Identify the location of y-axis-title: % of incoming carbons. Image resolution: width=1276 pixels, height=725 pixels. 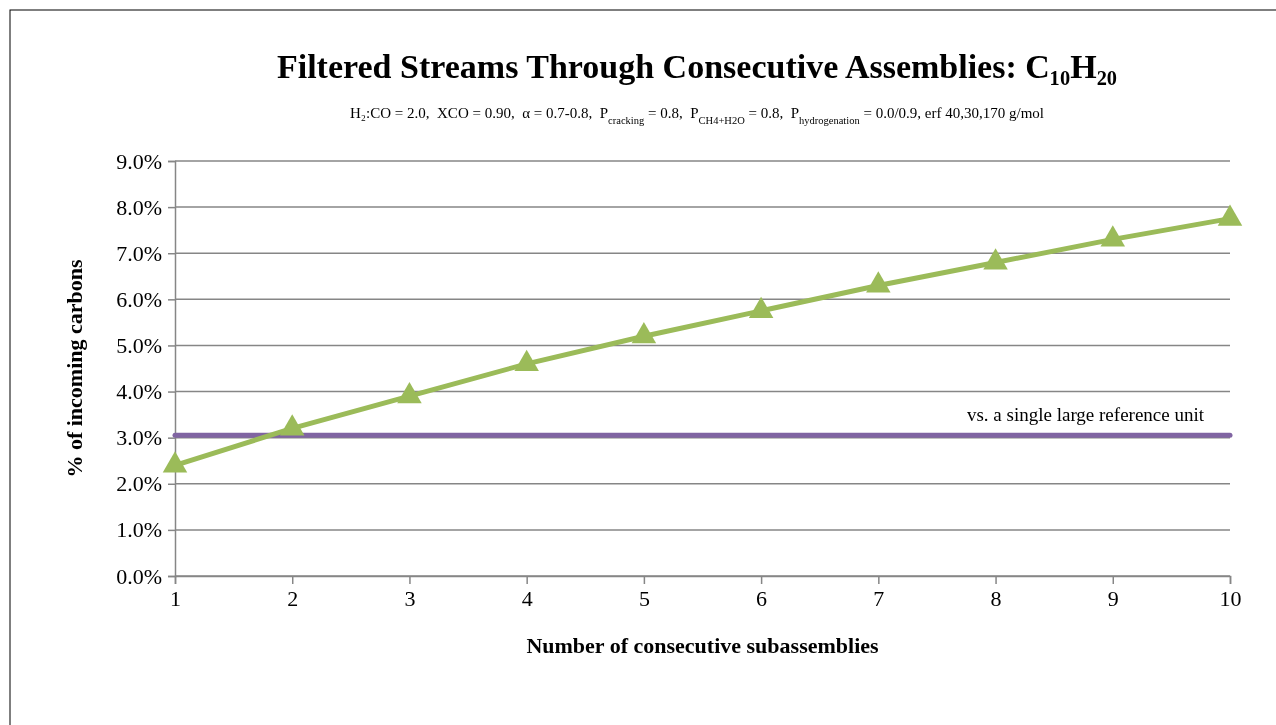
(74, 368).